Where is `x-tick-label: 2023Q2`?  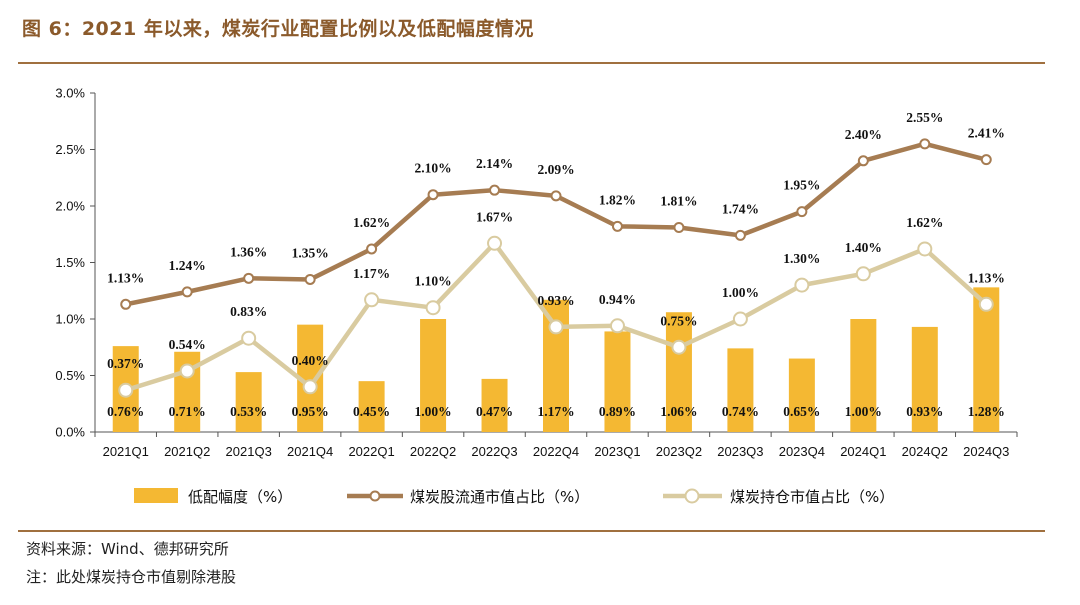 x-tick-label: 2023Q2 is located at coordinates (679, 451).